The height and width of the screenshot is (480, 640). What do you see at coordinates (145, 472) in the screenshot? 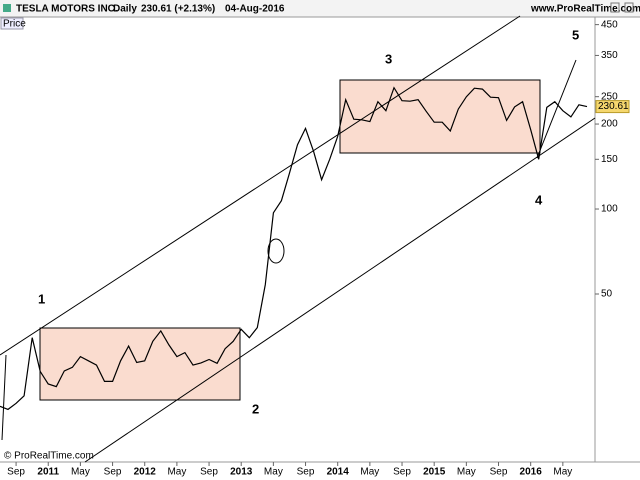
I see `x-tick-label: 2012` at bounding box center [145, 472].